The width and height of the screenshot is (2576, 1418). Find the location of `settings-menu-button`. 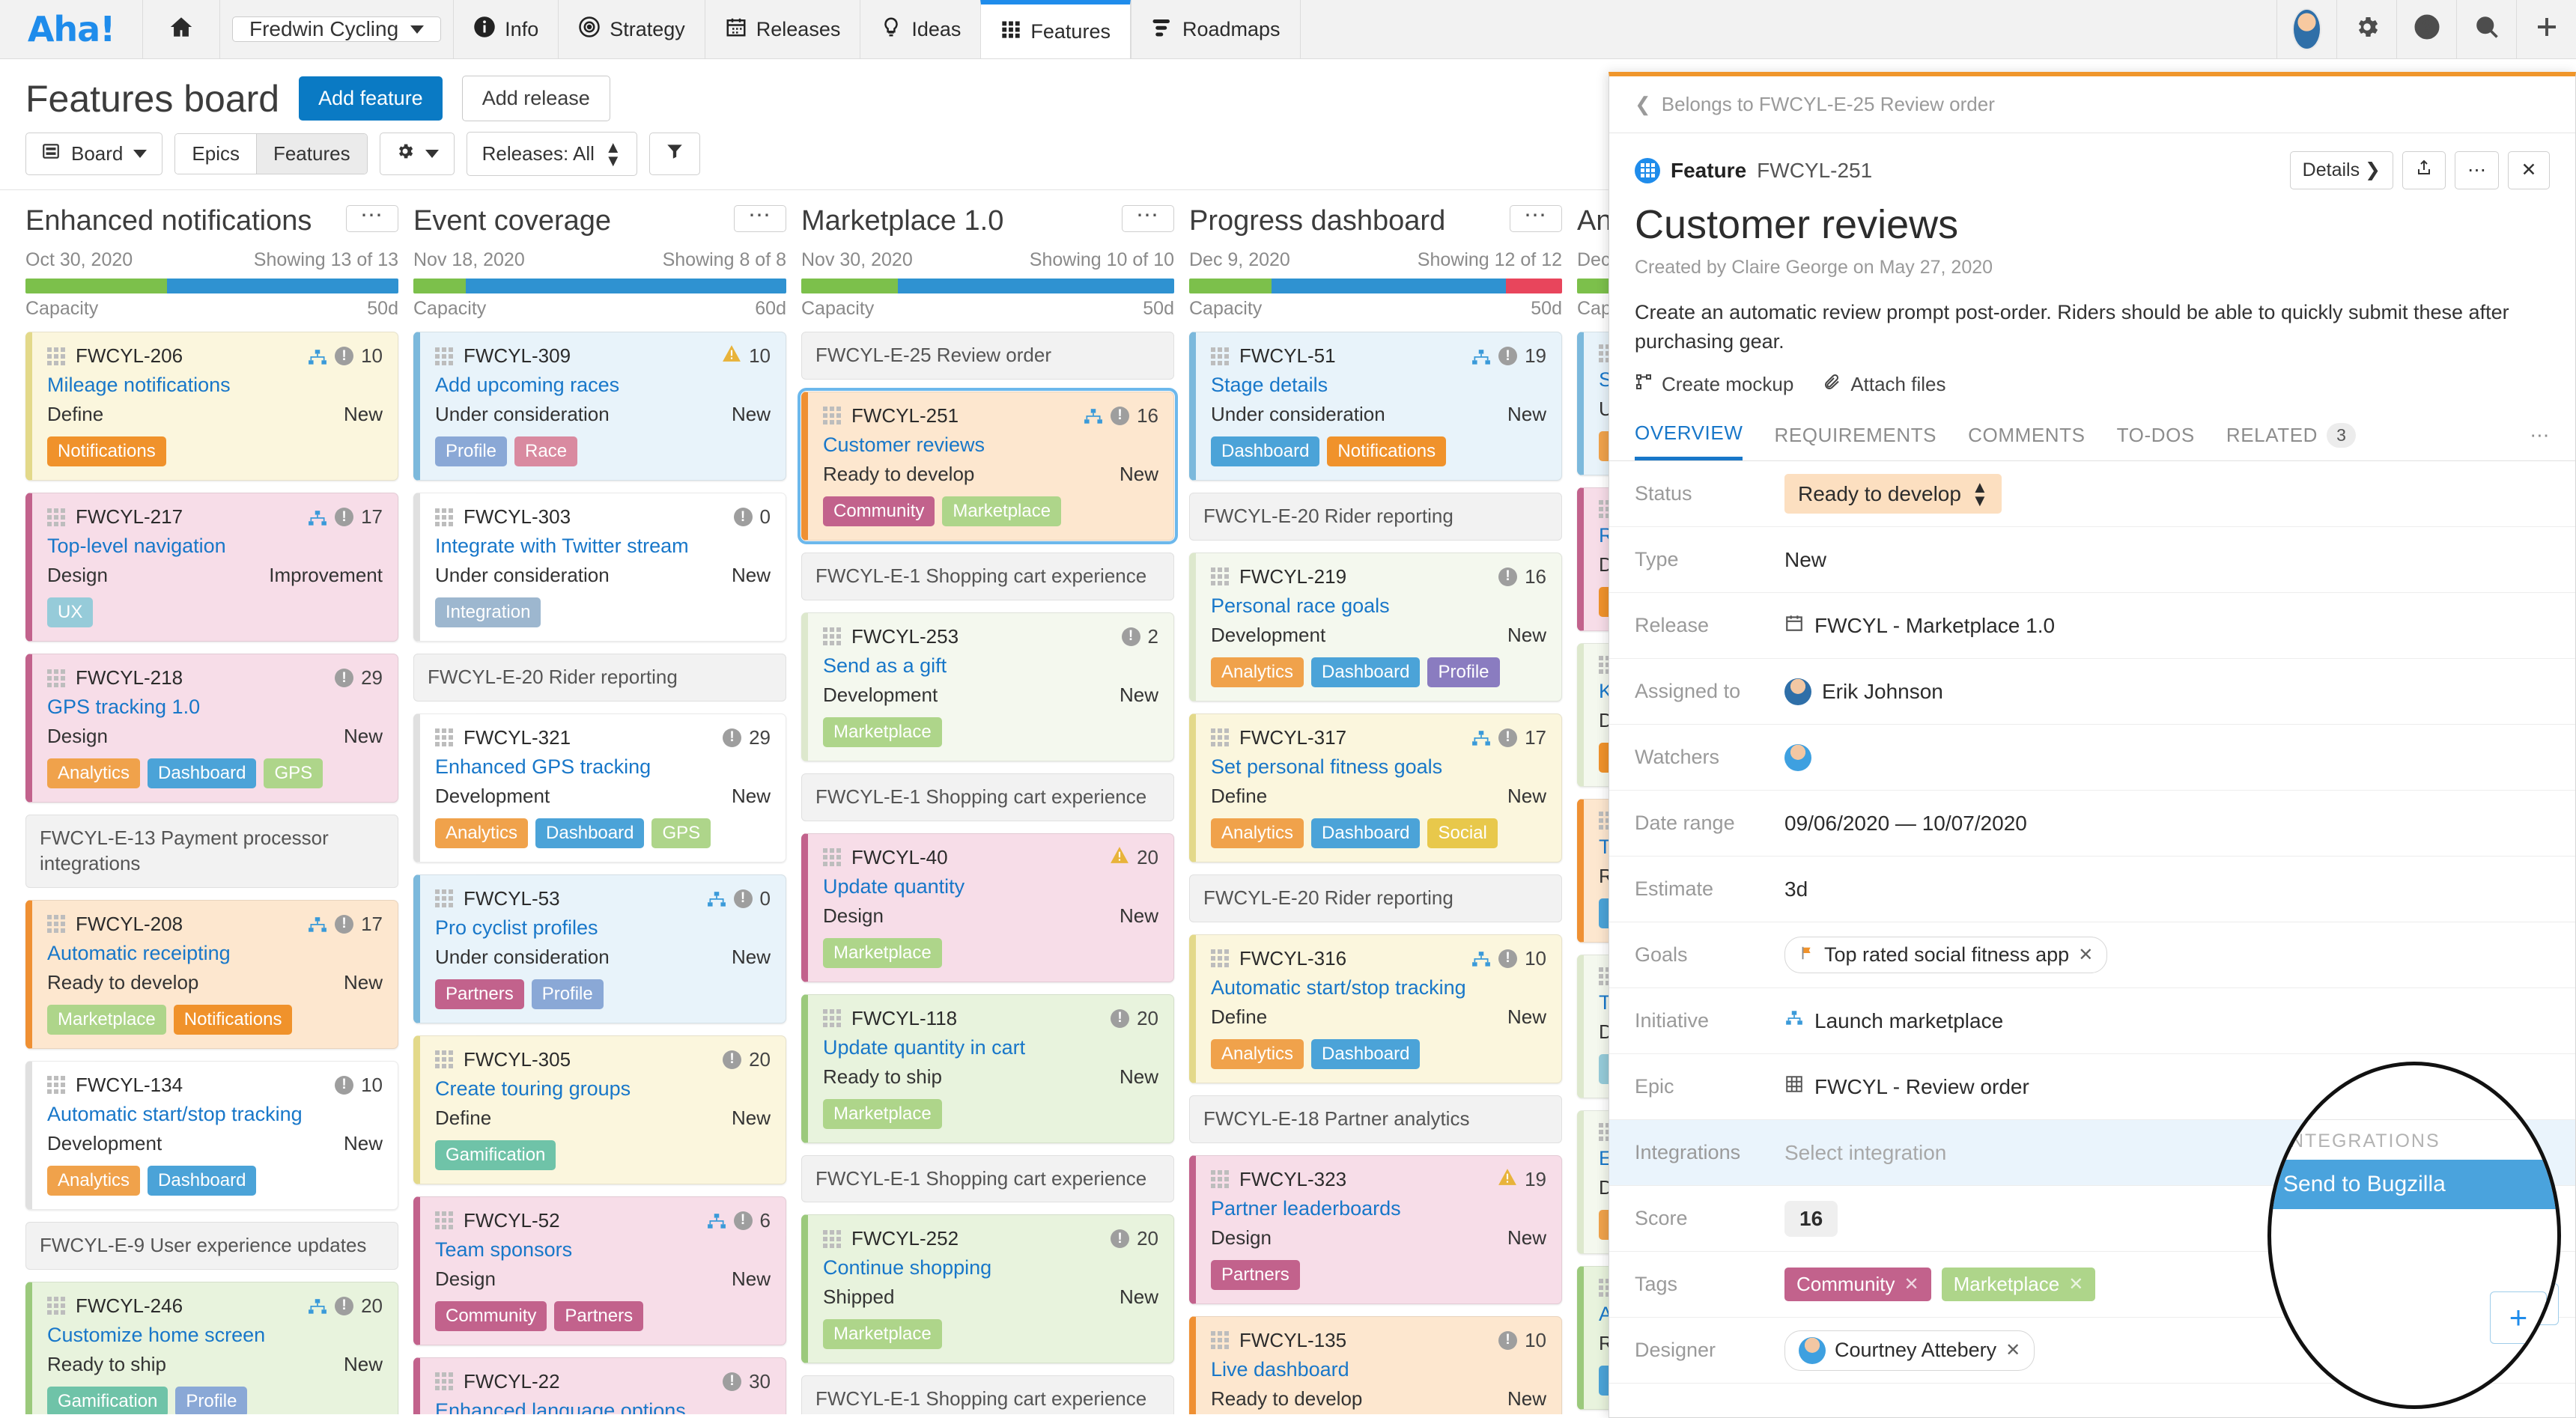

settings-menu-button is located at coordinates (417, 154).